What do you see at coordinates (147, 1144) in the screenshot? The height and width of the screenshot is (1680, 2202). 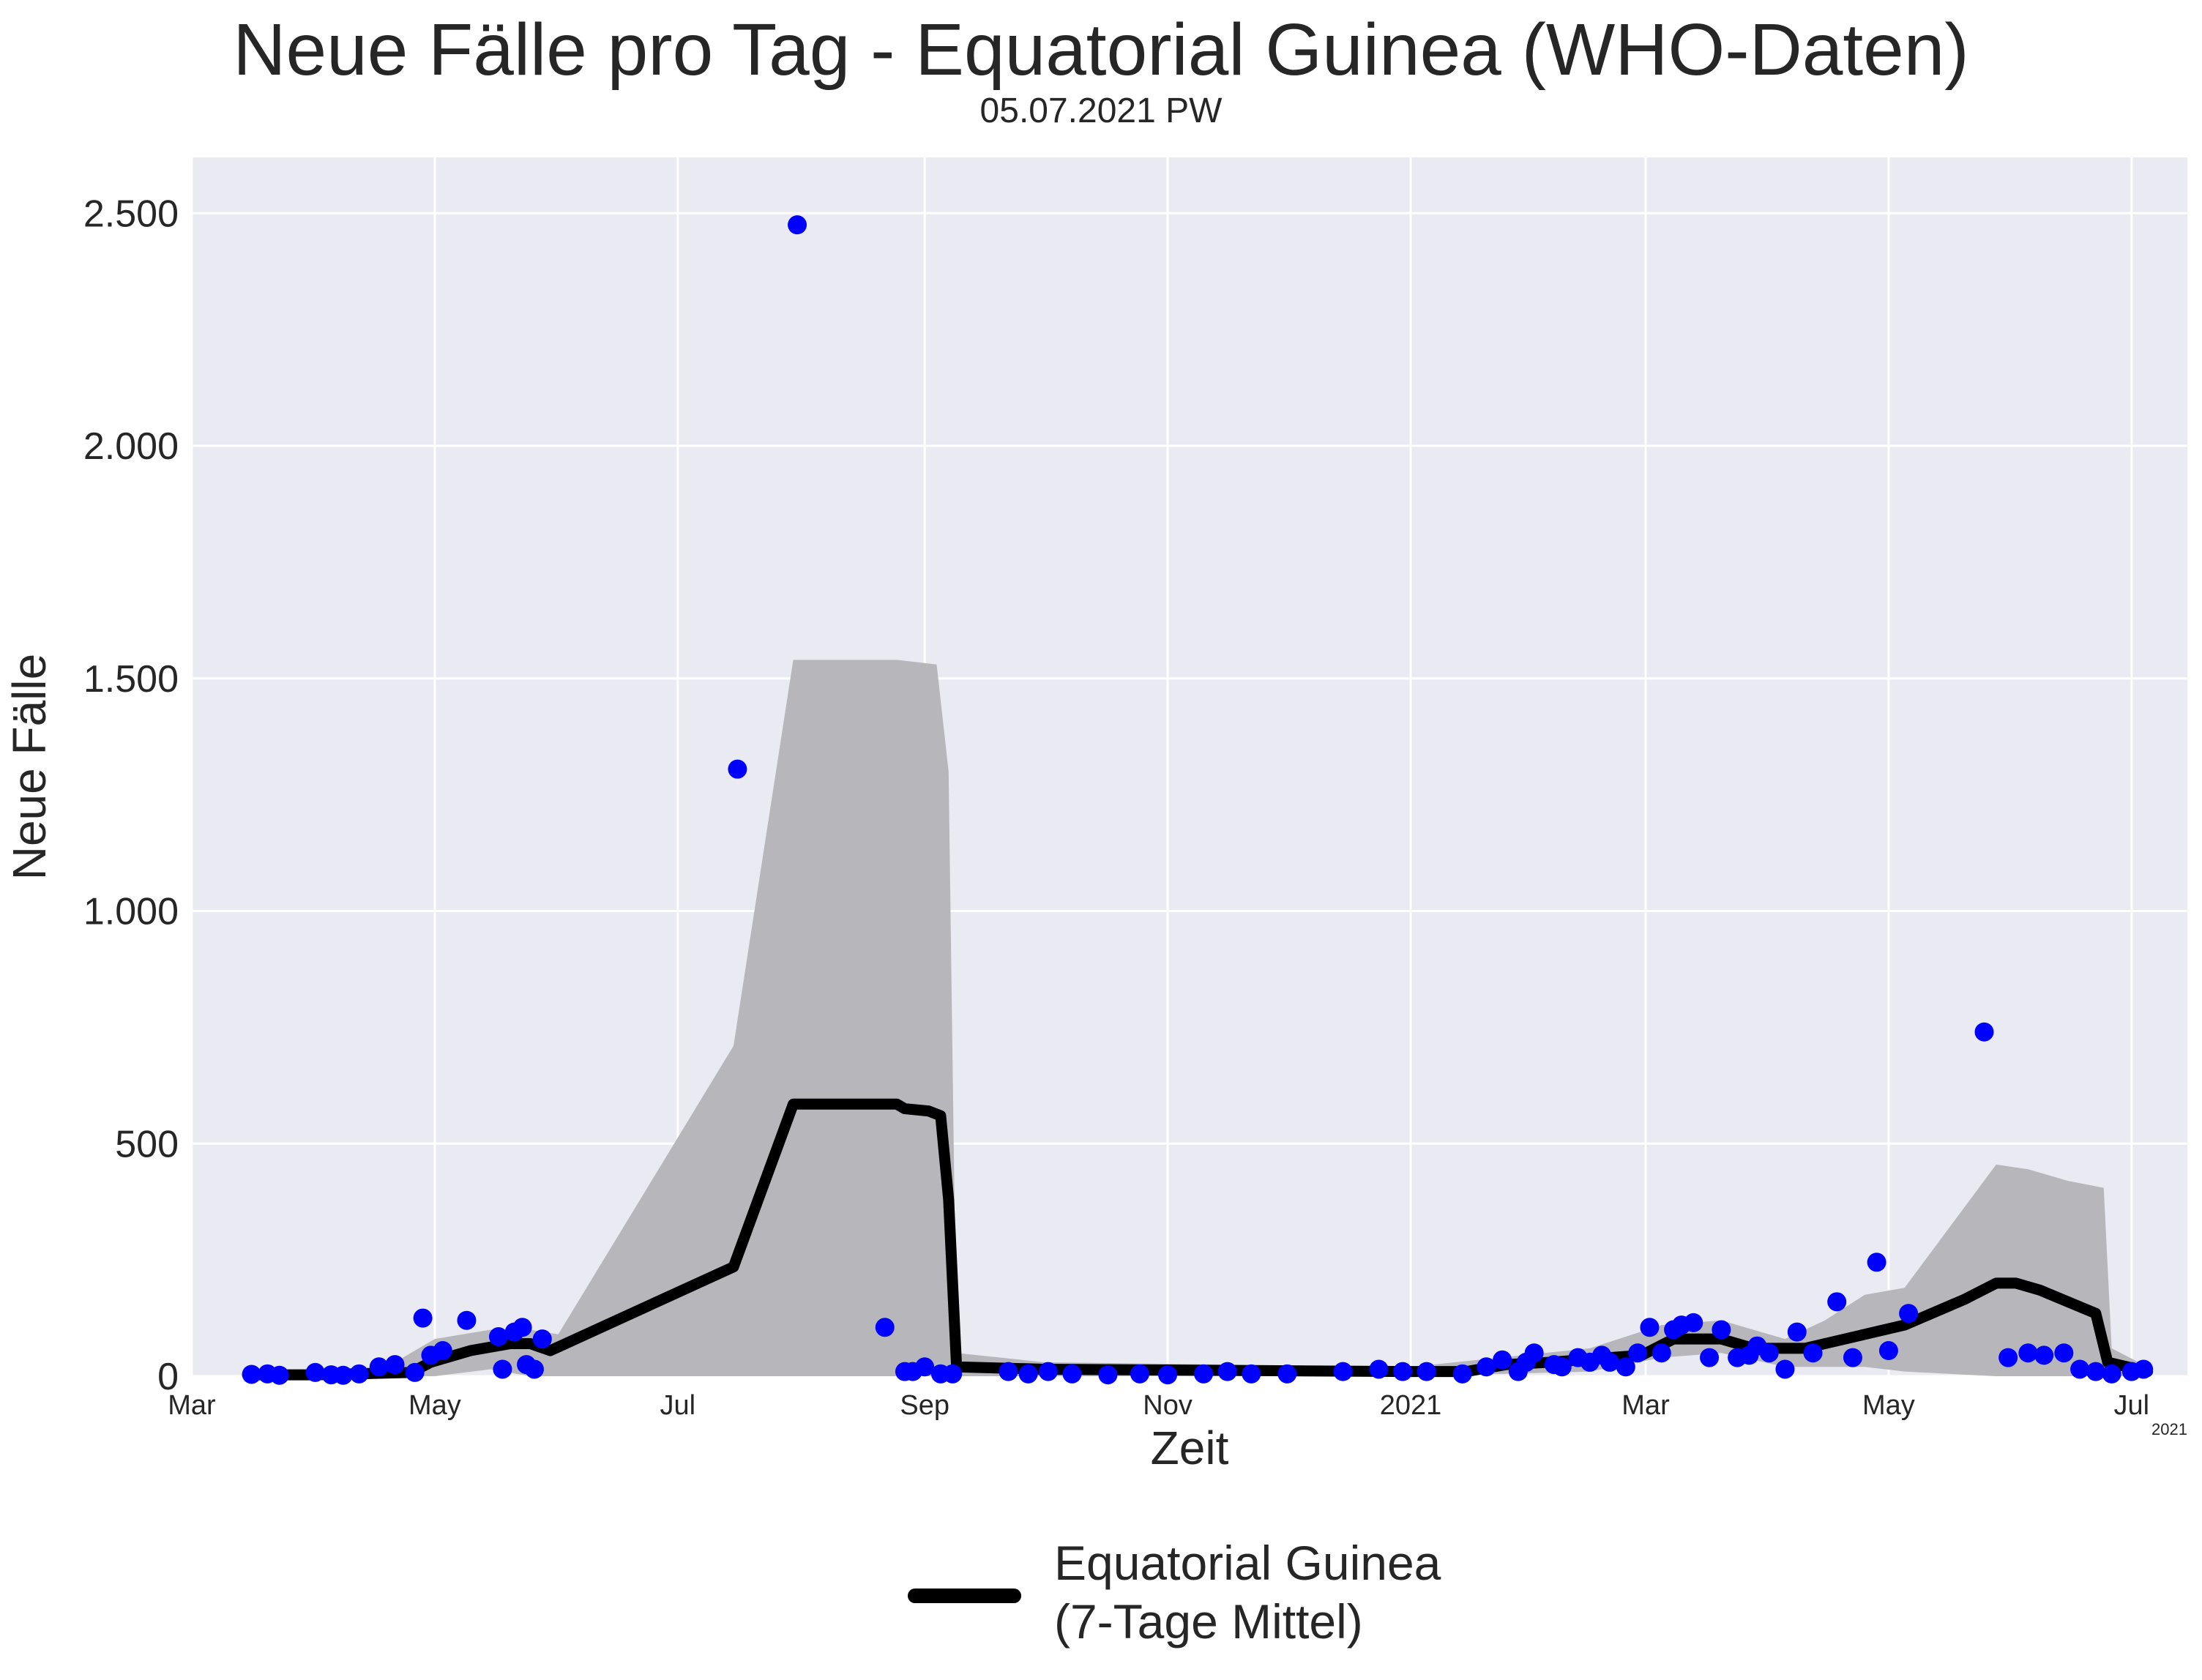 I see `y-tick-label: 500` at bounding box center [147, 1144].